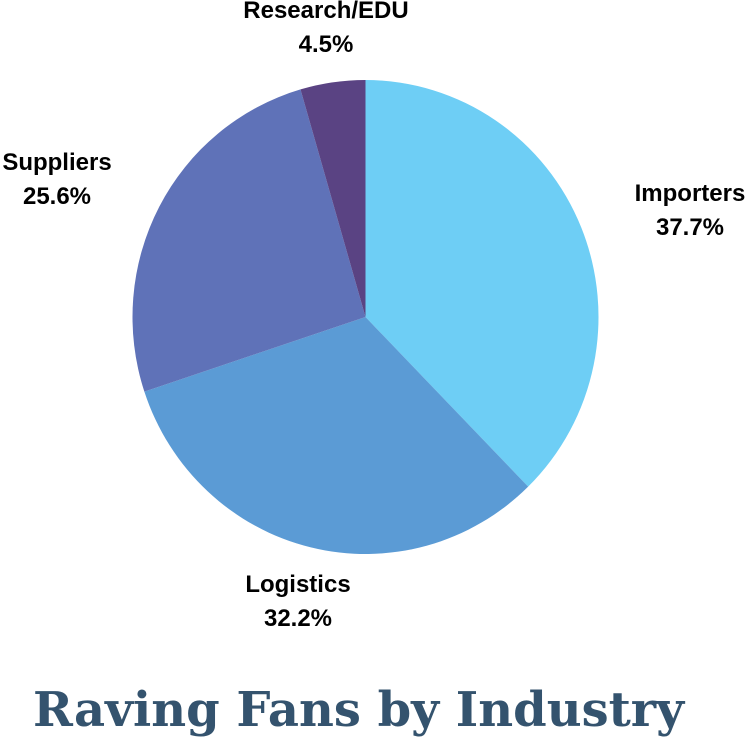  I want to click on slice-percent: 32.2%, so click(298, 618).